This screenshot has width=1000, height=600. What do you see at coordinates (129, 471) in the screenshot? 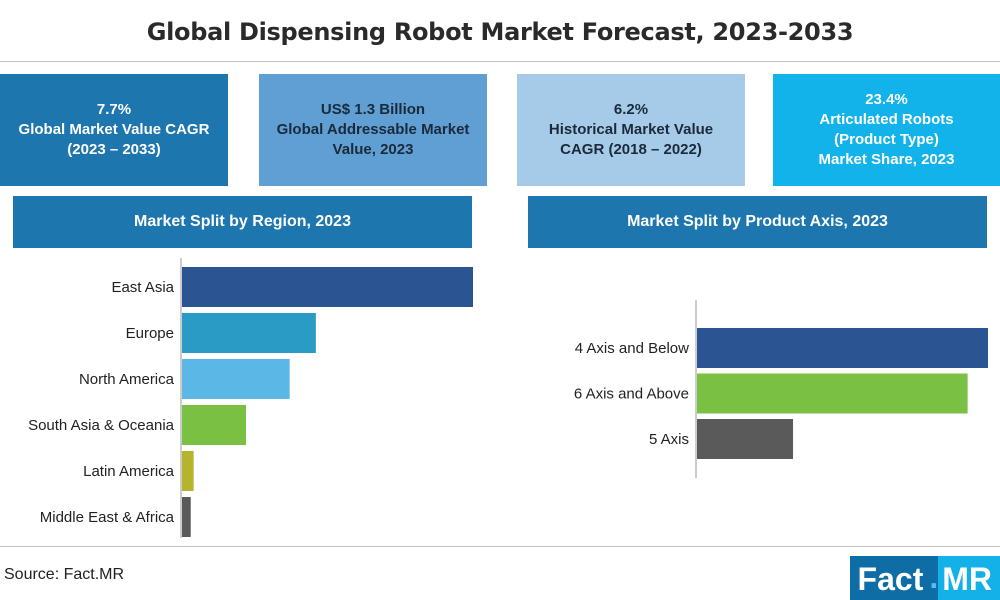
I see `tick-label-latin-america: Latin America` at bounding box center [129, 471].